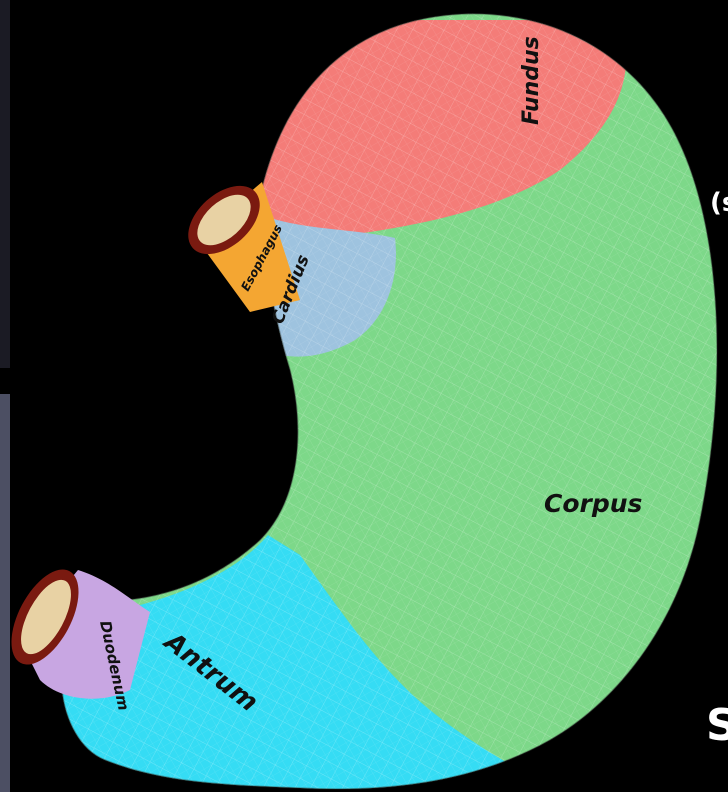 The height and width of the screenshot is (792, 728). What do you see at coordinates (224, 220) in the screenshot?
I see `esophagus-lumen` at bounding box center [224, 220].